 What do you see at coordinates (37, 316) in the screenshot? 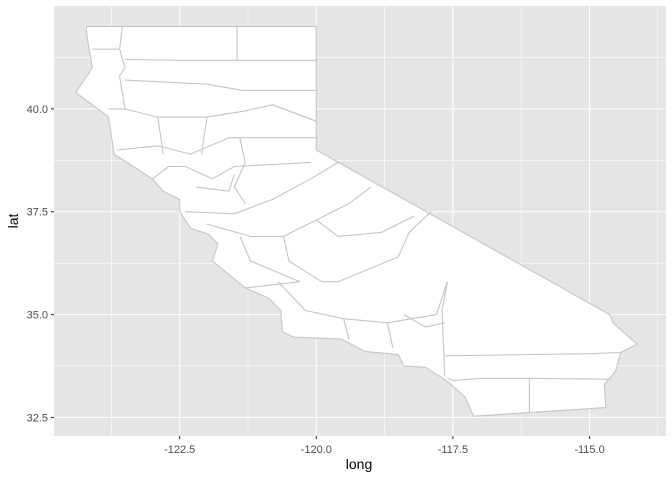
I see `y-tick-label: 35.0` at bounding box center [37, 316].